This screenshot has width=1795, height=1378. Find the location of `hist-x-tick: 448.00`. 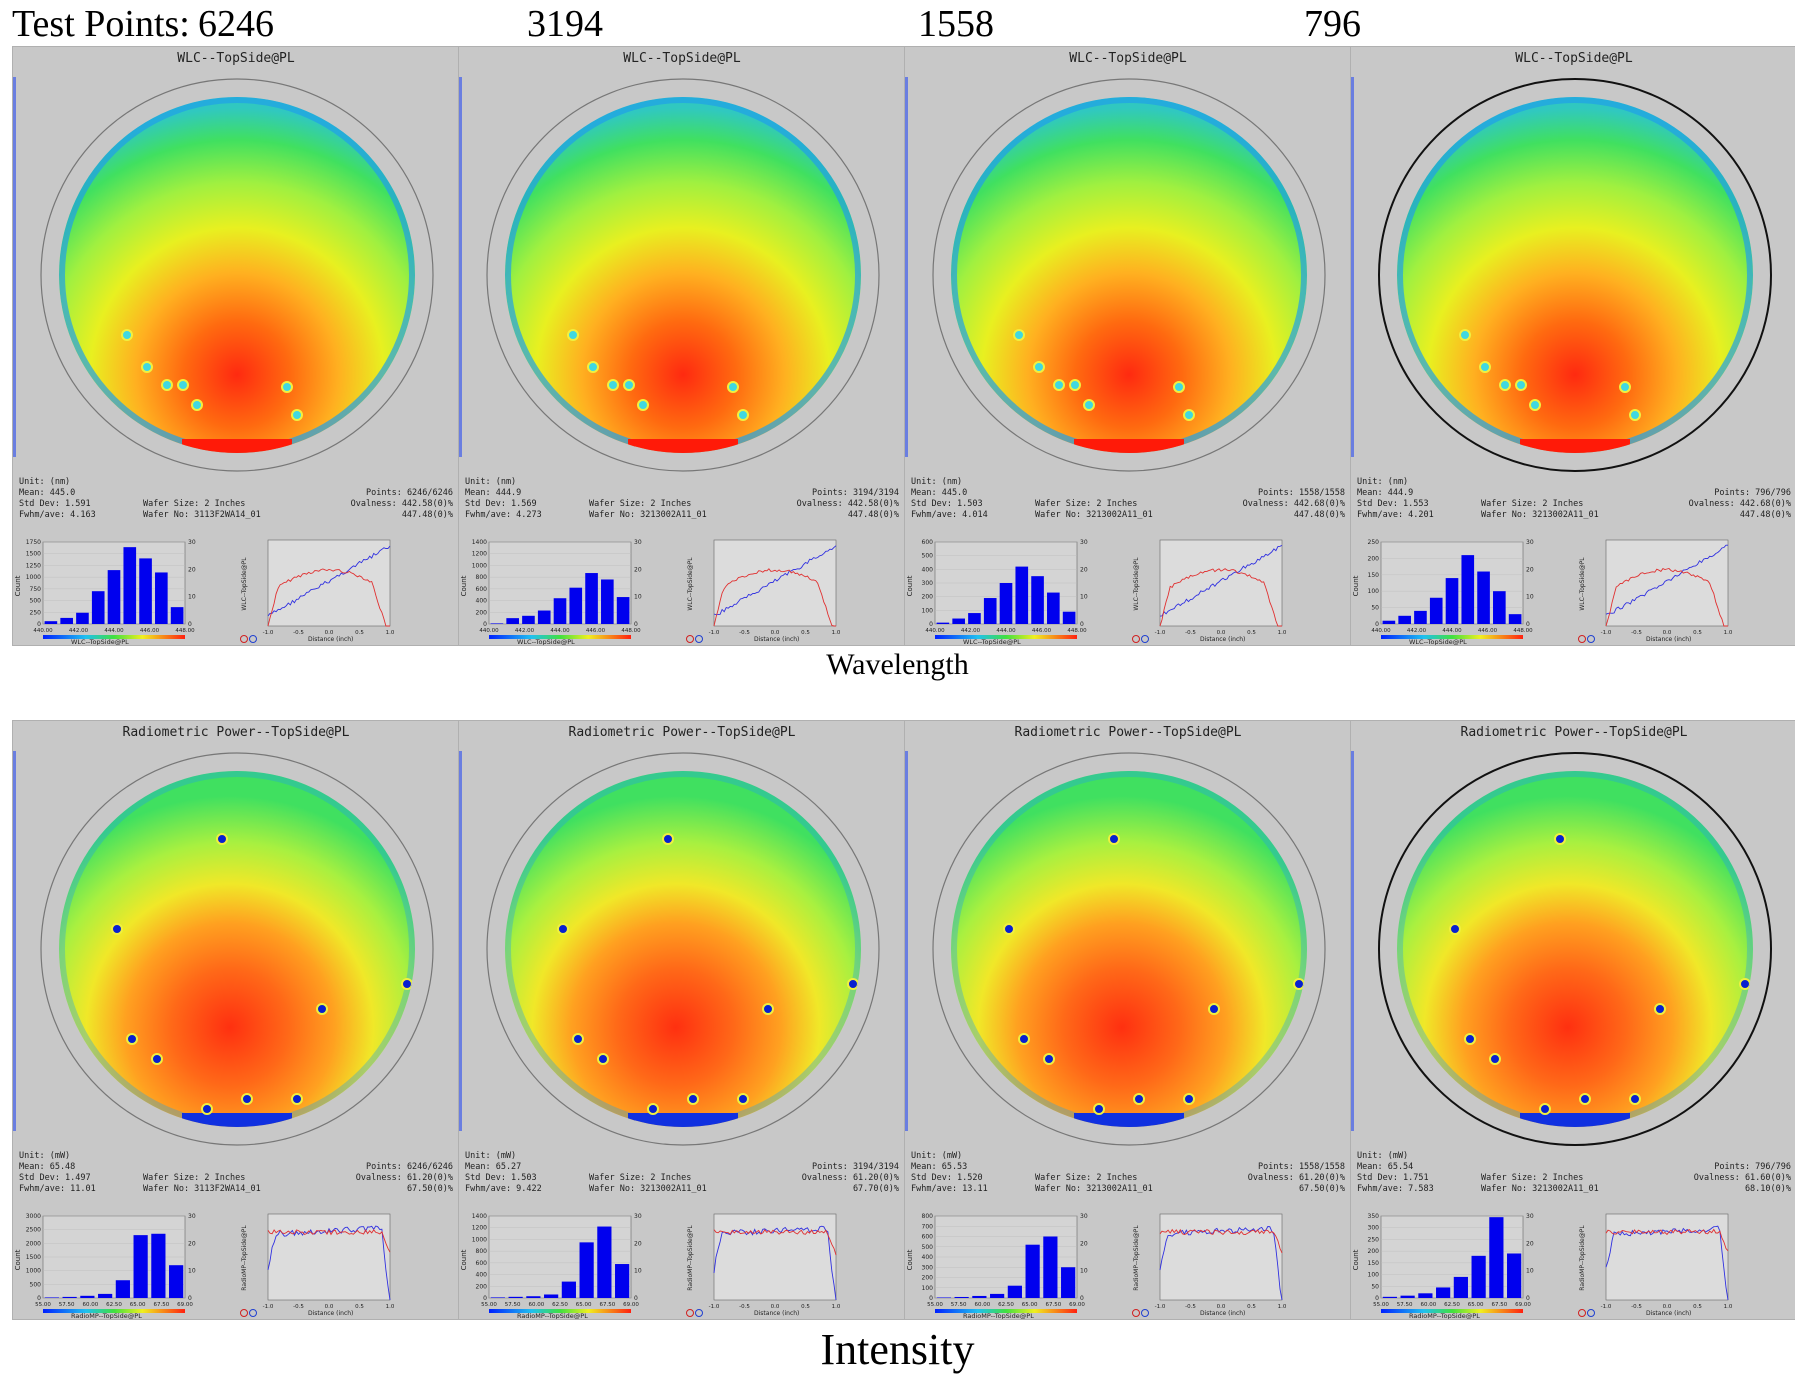

hist-x-tick: 448.00 is located at coordinates (1523, 631).